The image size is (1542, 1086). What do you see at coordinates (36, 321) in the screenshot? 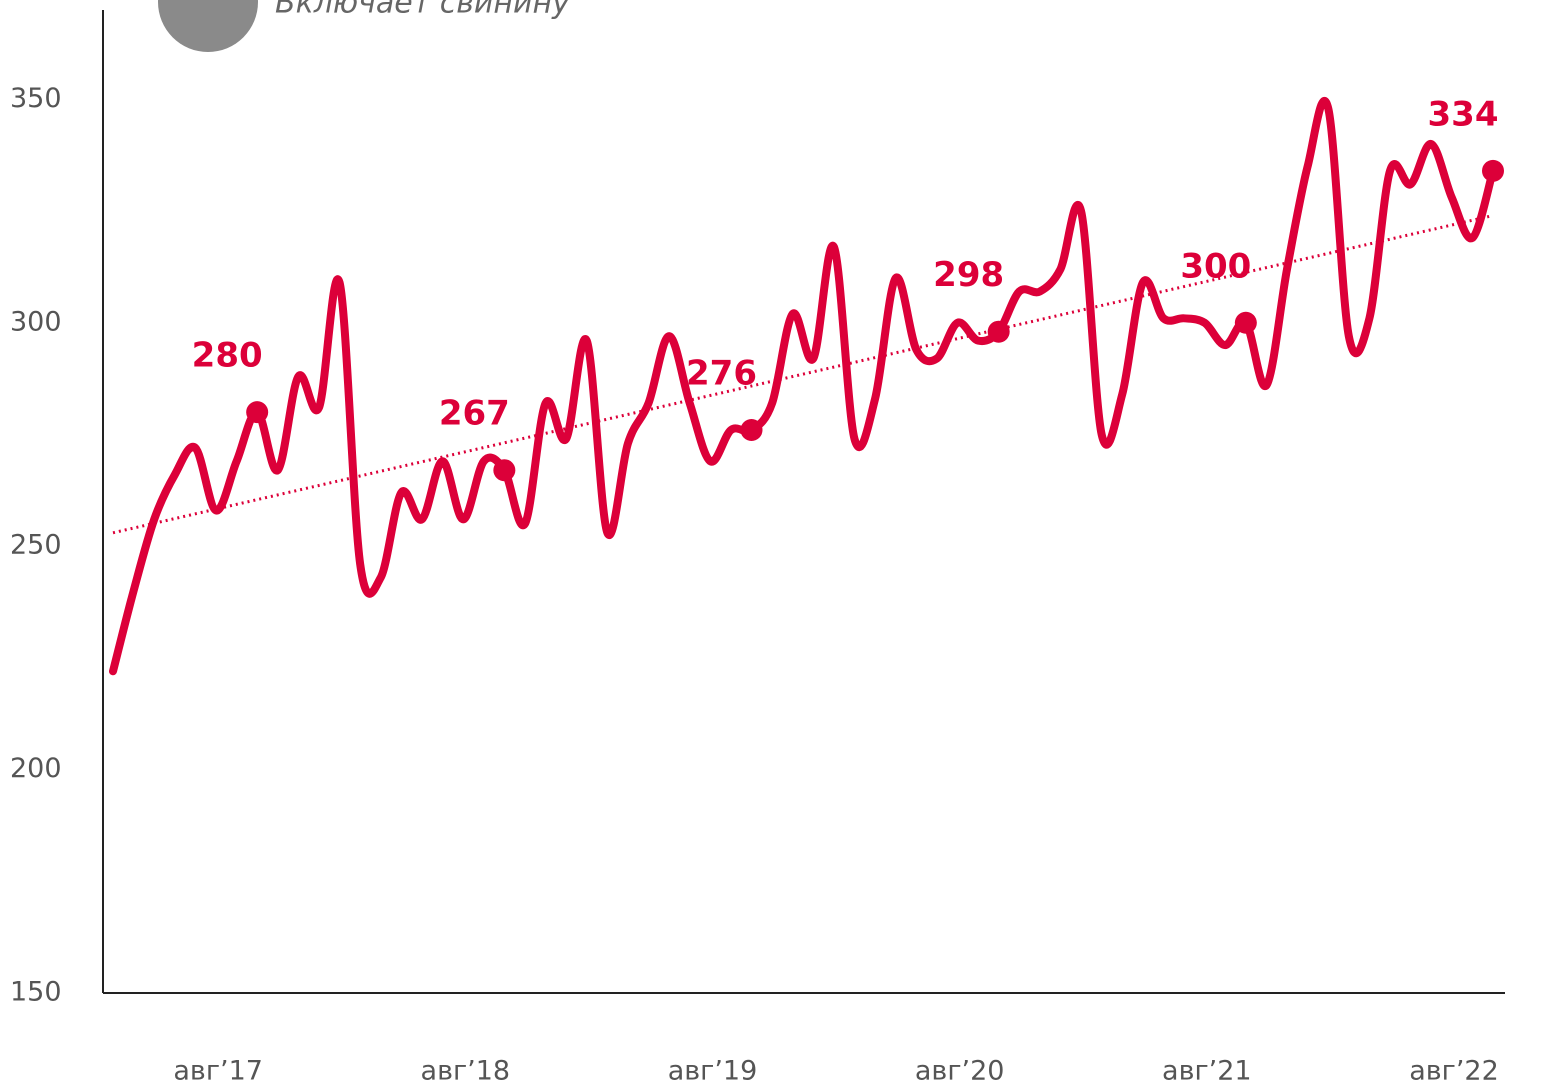
I see `y-tick-label: 300` at bounding box center [36, 321].